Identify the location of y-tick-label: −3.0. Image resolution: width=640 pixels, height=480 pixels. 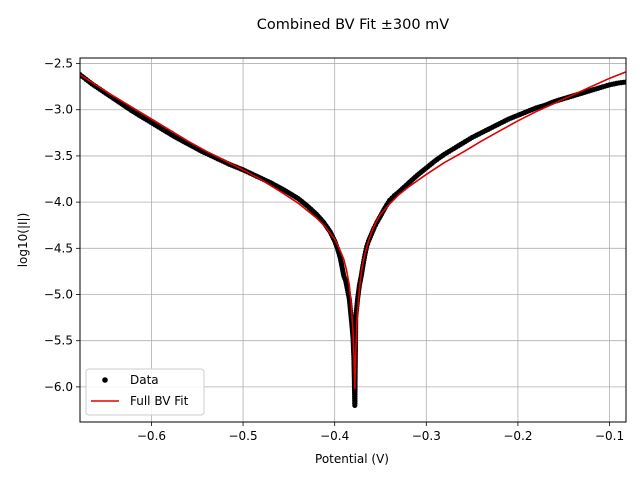
(58, 110).